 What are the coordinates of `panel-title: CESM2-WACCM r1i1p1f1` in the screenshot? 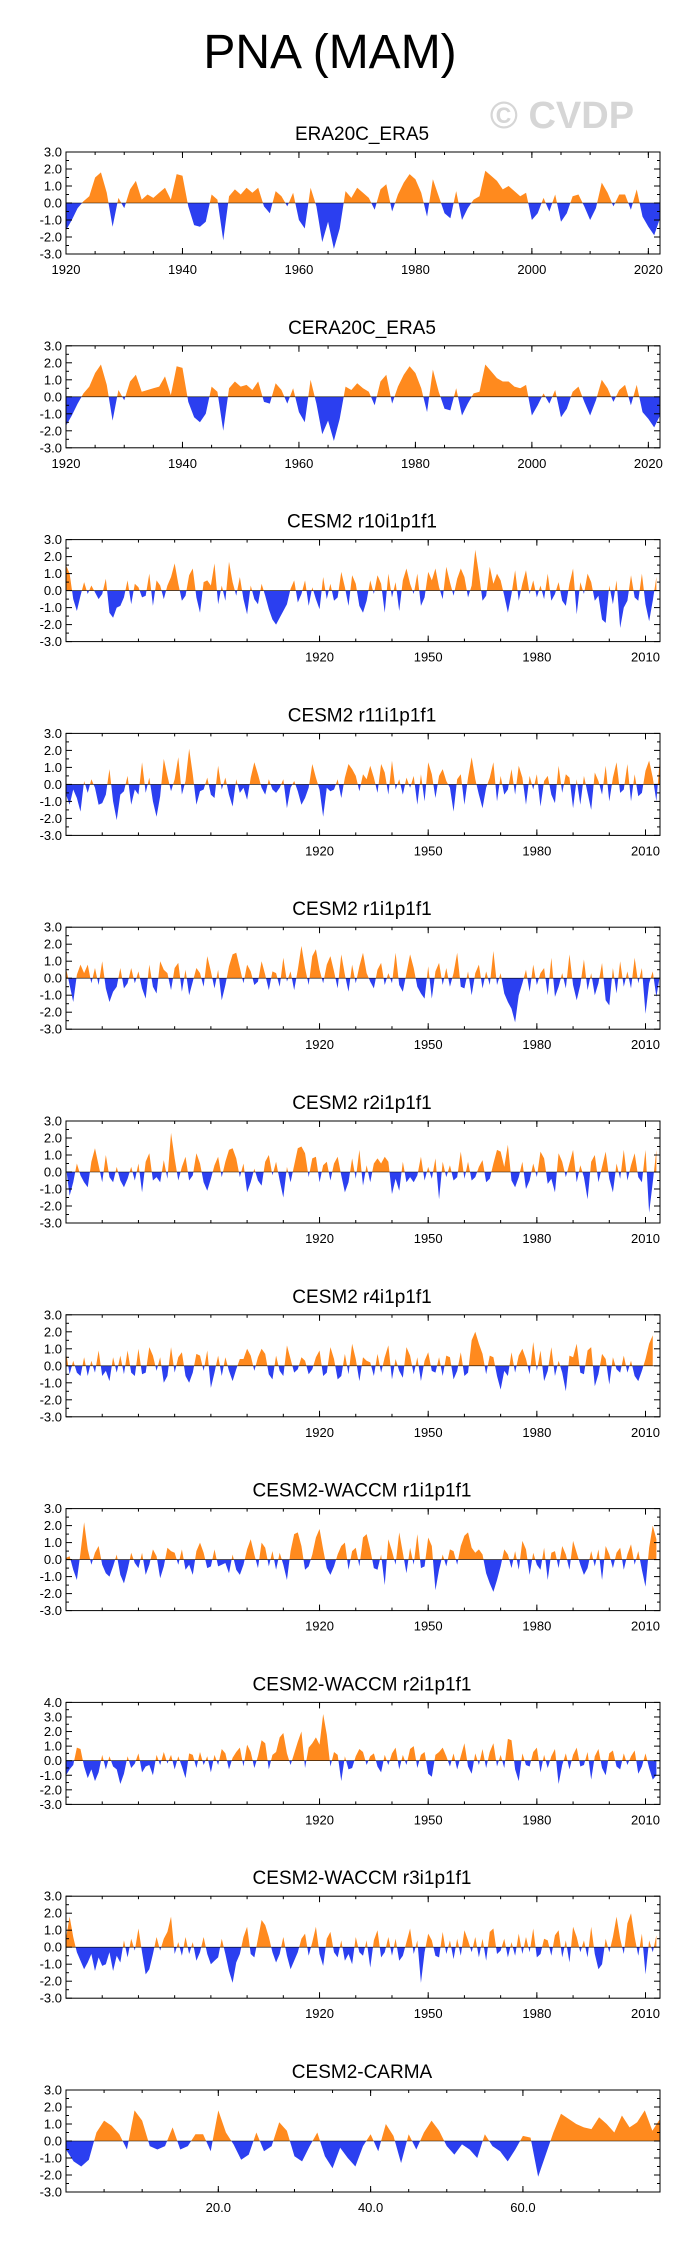 It's located at (362, 1491).